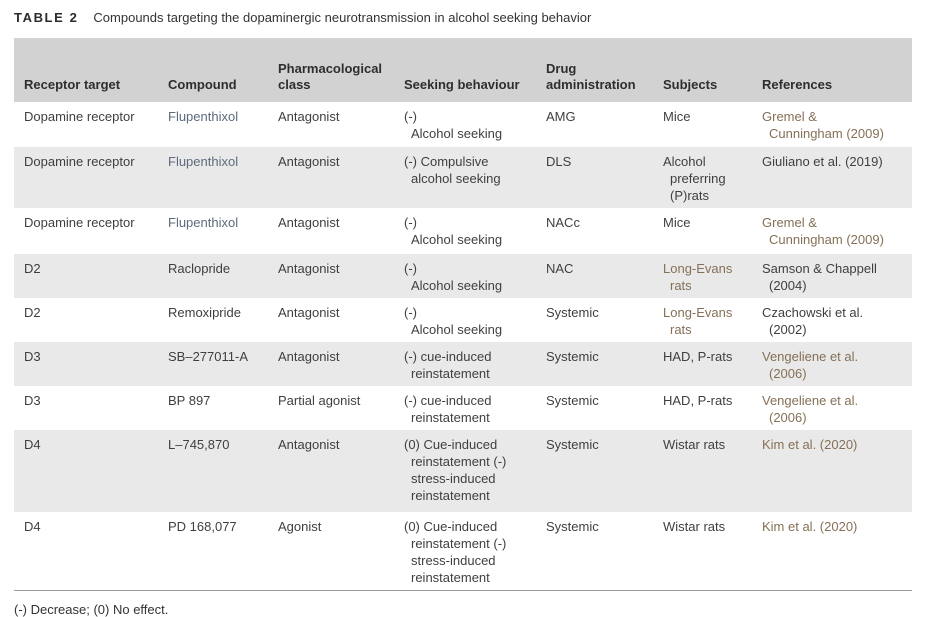  What do you see at coordinates (694, 178) in the screenshot?
I see `cell-text: Alcohol preferring (P)rats` at bounding box center [694, 178].